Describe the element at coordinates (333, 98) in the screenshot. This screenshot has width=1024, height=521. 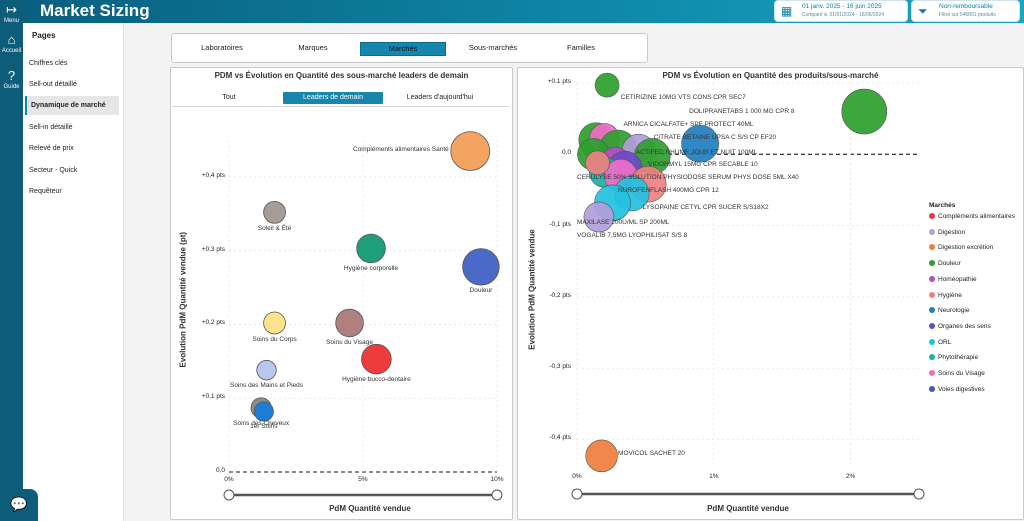
I see `subtab-leaders-demain: Leaders de demain` at that location.